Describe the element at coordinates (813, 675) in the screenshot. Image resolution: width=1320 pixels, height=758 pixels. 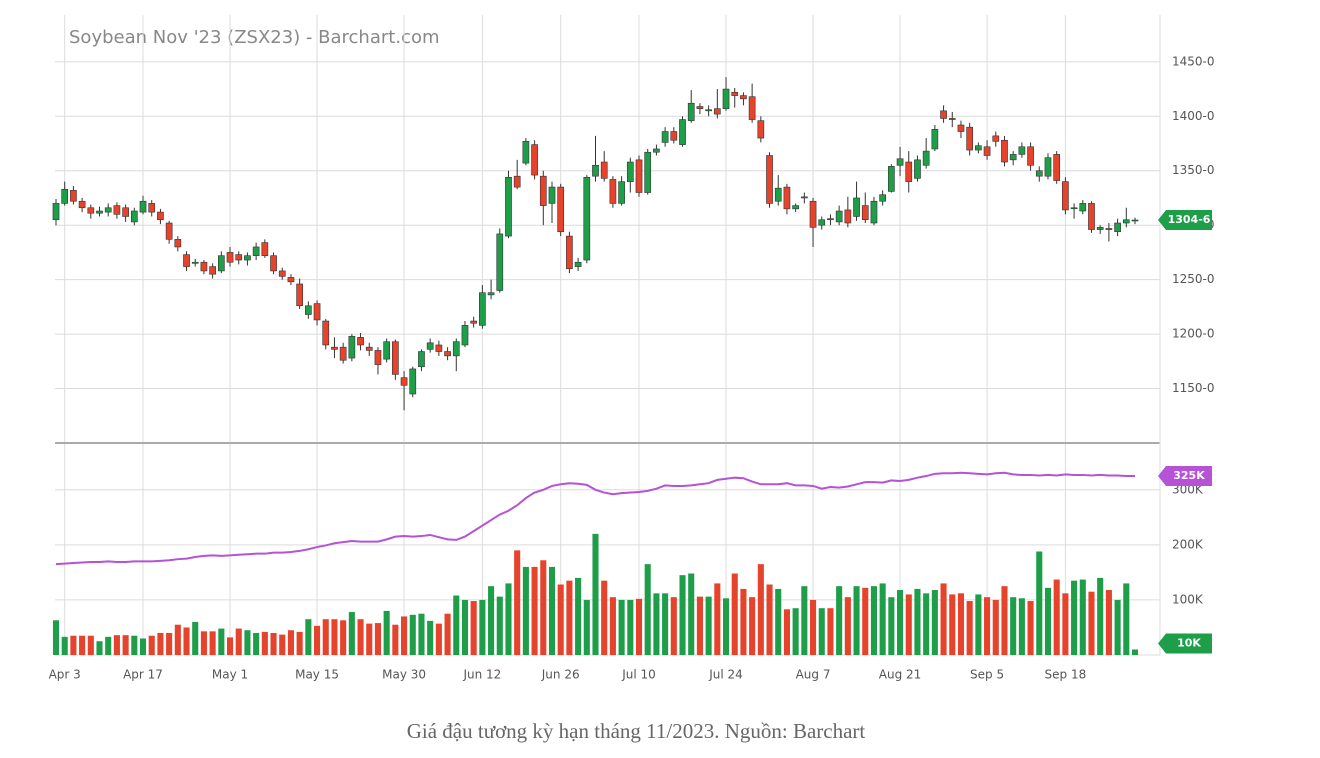
I see `x-tick-label: Aug 7` at that location.